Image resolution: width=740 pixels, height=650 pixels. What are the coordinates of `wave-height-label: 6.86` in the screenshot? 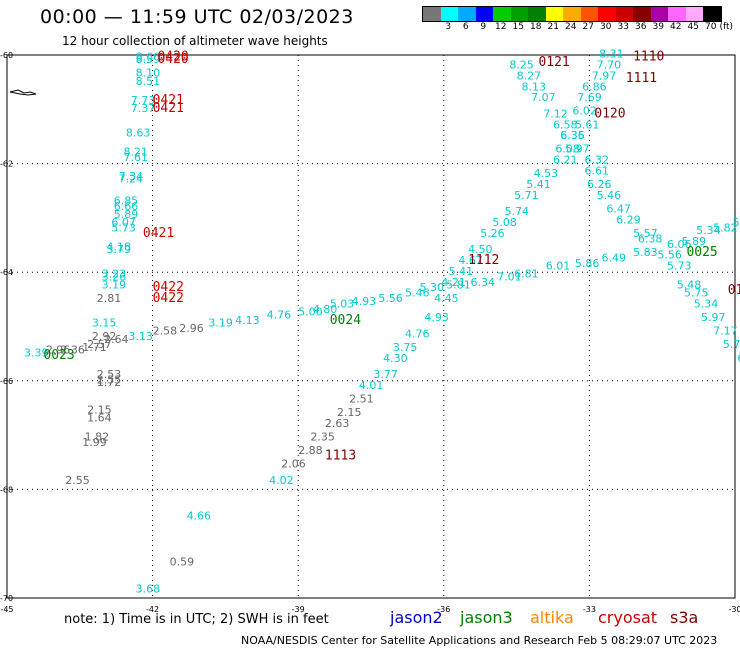 It's located at (594, 86).